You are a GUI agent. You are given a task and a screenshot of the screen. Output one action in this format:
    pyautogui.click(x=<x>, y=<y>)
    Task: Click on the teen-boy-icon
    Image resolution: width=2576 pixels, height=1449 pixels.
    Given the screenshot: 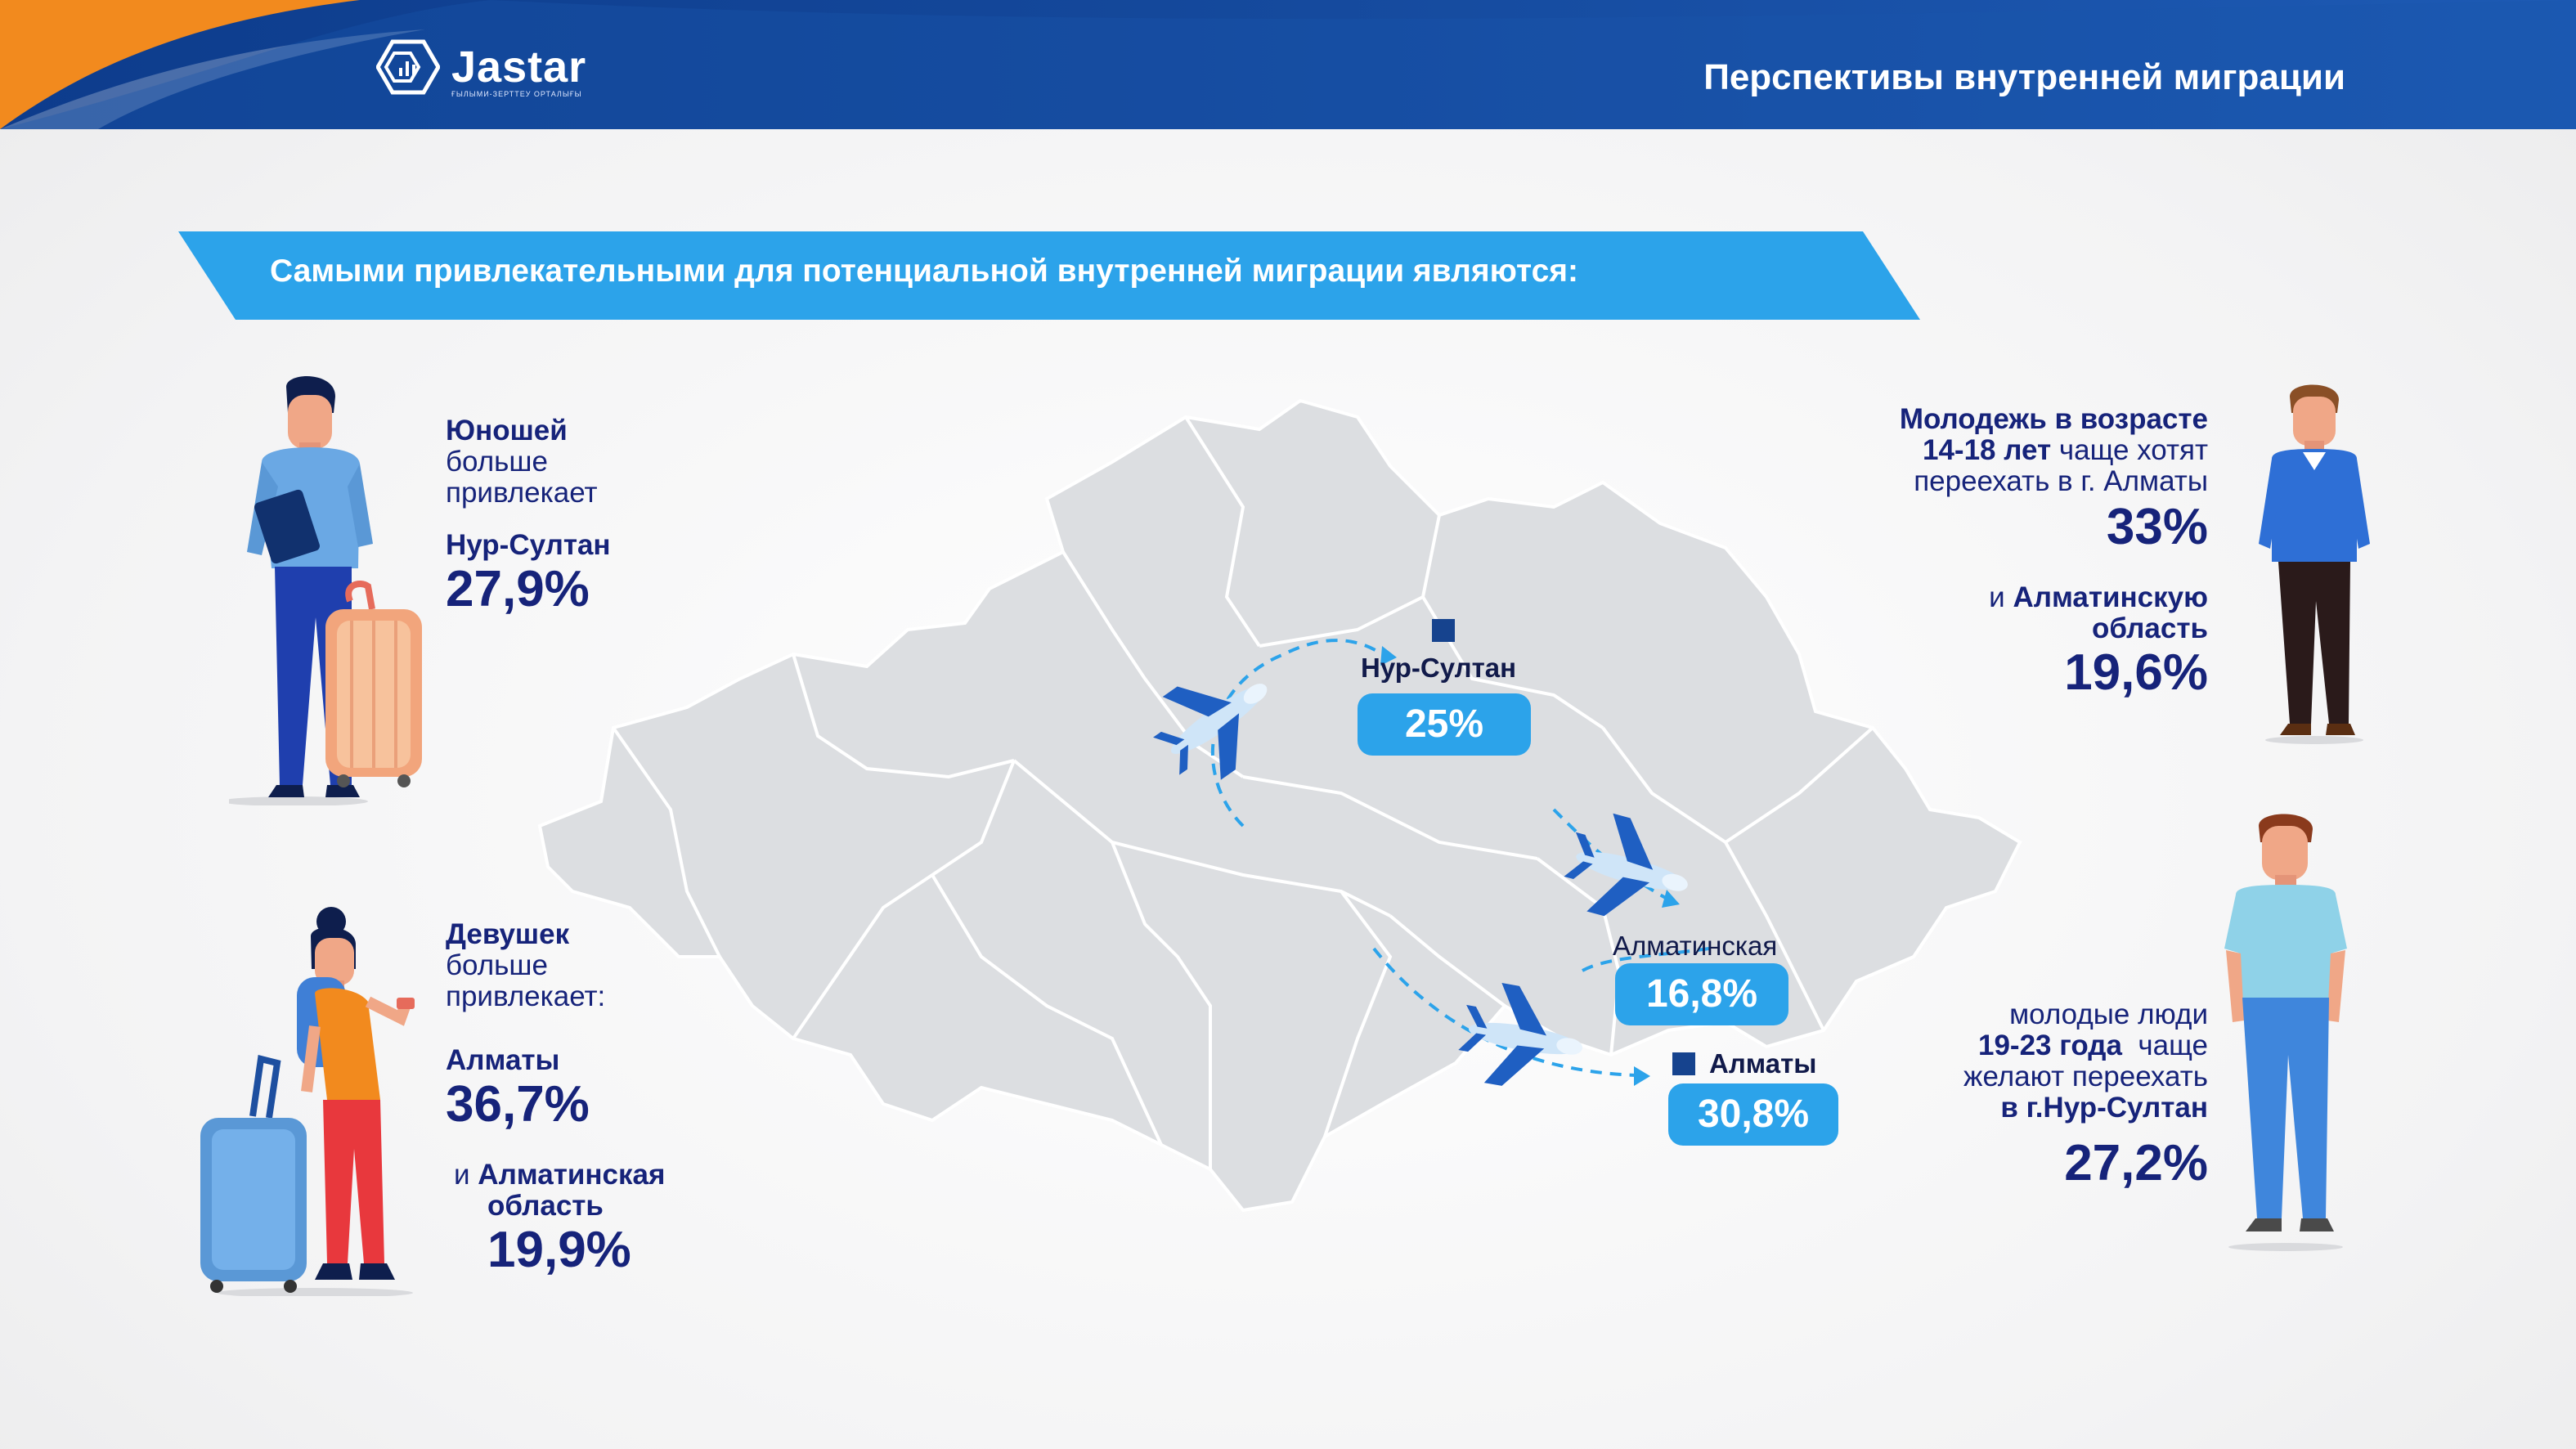 What is the action you would take?
    pyautogui.click(x=2314, y=564)
    